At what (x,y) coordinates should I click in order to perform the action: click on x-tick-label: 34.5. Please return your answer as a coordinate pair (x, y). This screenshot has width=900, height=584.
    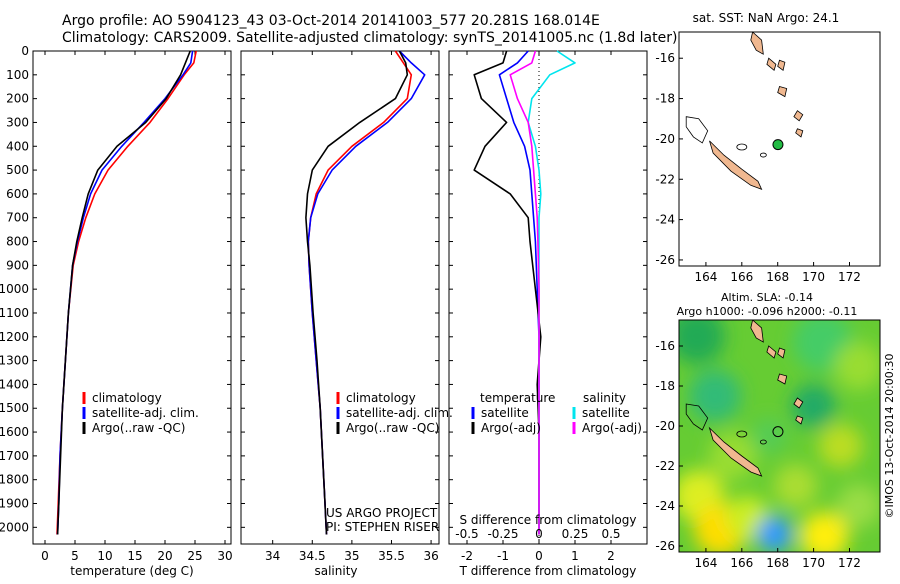
    Looking at the image, I should click on (312, 556).